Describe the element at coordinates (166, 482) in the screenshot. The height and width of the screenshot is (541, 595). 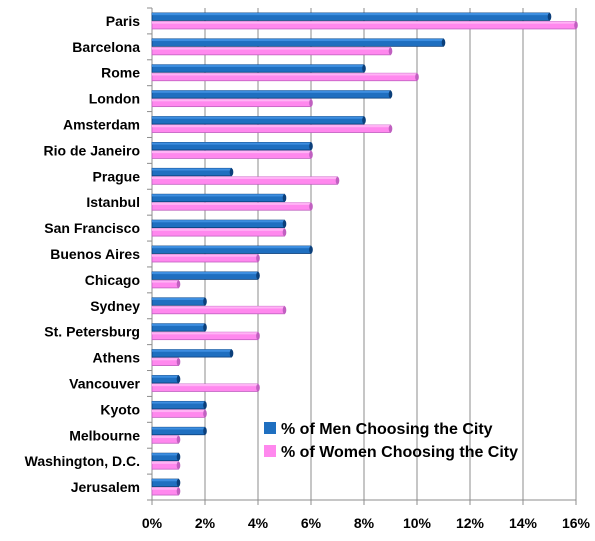
I see `bar-men-jerusalem` at that location.